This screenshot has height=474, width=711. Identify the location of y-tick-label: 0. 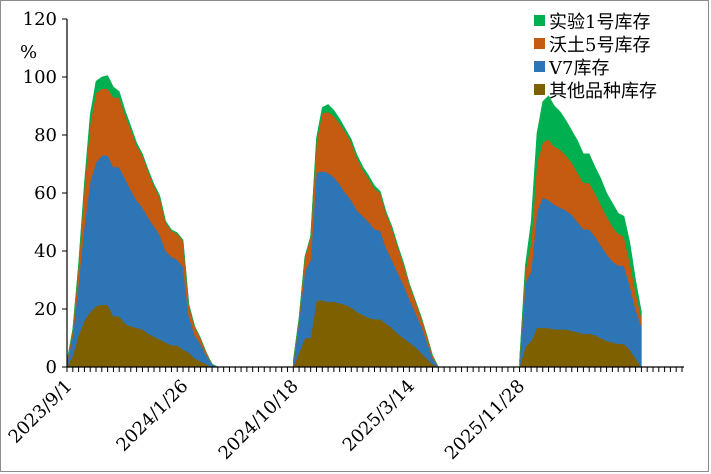
(51, 367).